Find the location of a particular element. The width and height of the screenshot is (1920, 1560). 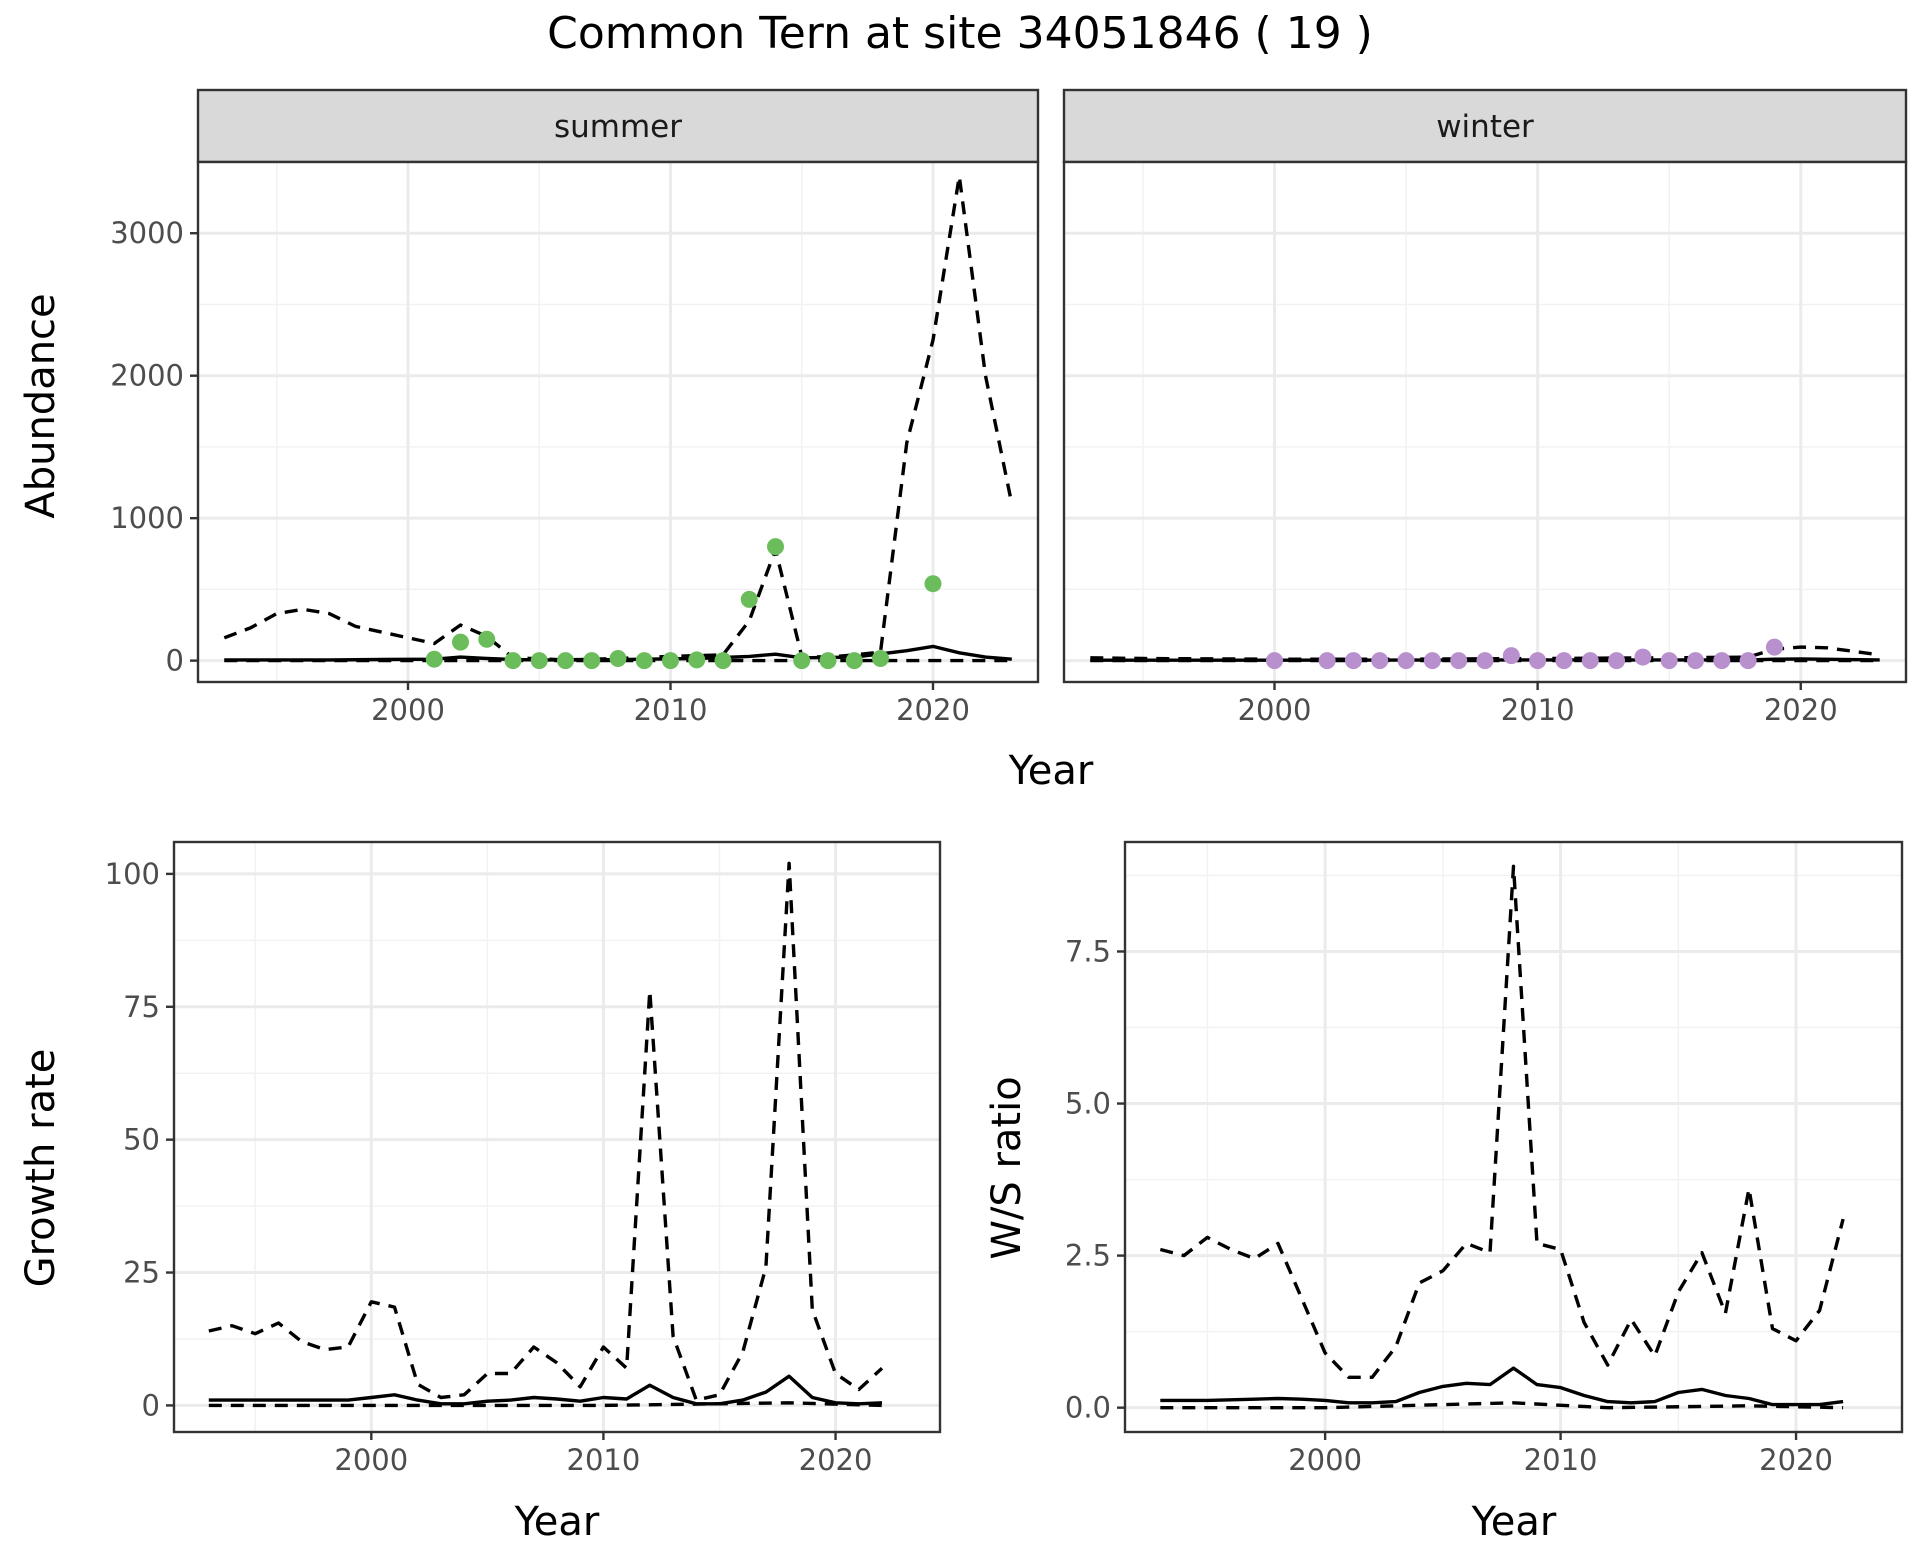

y-tick-label: 3000 is located at coordinates (147, 233).